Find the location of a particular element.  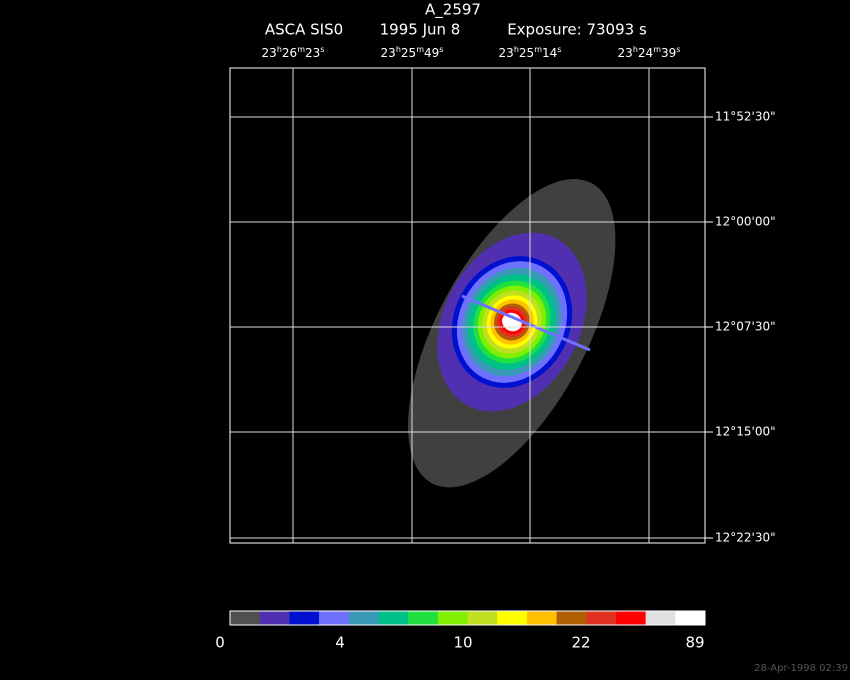

obs-date: 1995 Jun 8 is located at coordinates (420, 30).